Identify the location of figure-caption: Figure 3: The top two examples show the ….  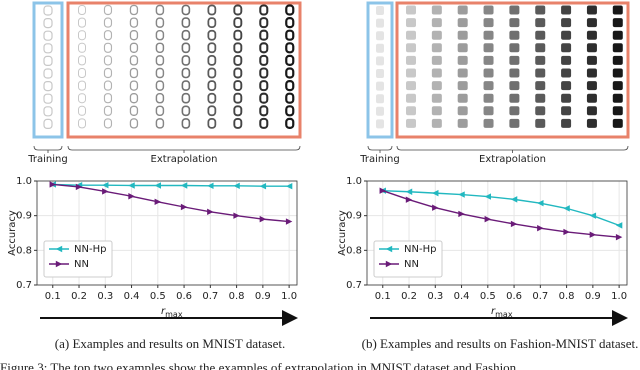
(258, 365).